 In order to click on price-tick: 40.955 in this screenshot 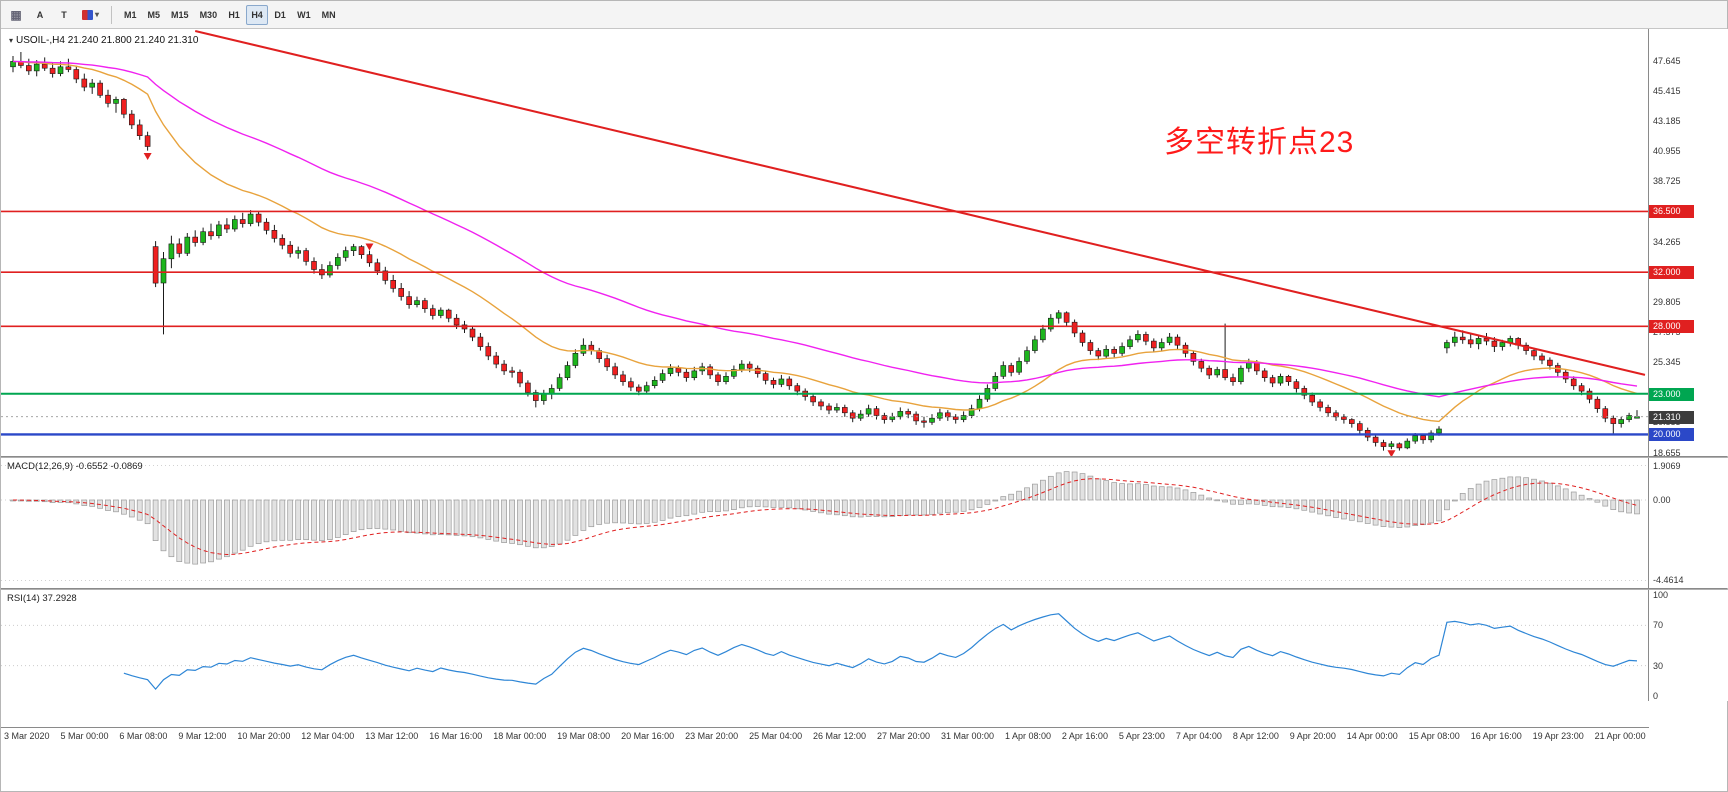, I will do `click(1667, 151)`.